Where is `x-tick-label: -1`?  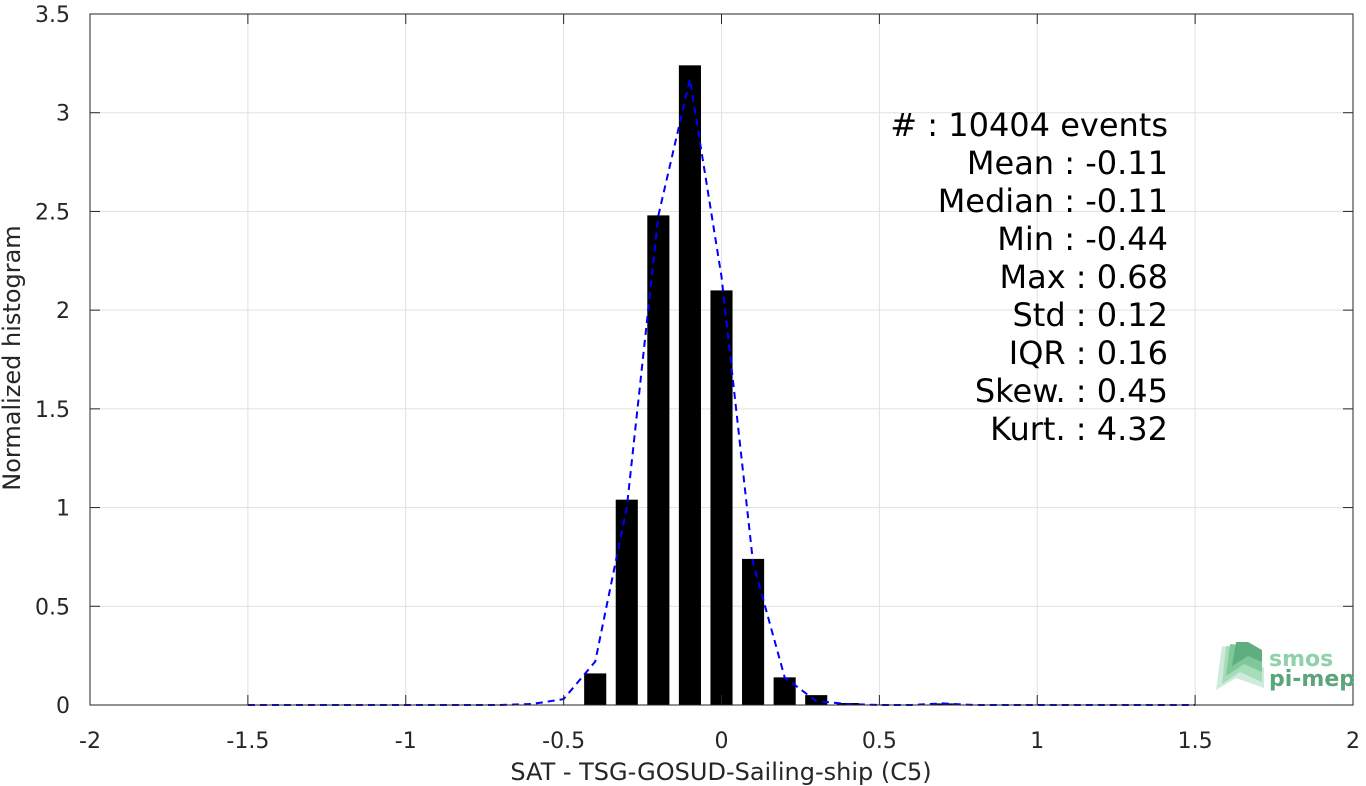 x-tick-label: -1 is located at coordinates (406, 741).